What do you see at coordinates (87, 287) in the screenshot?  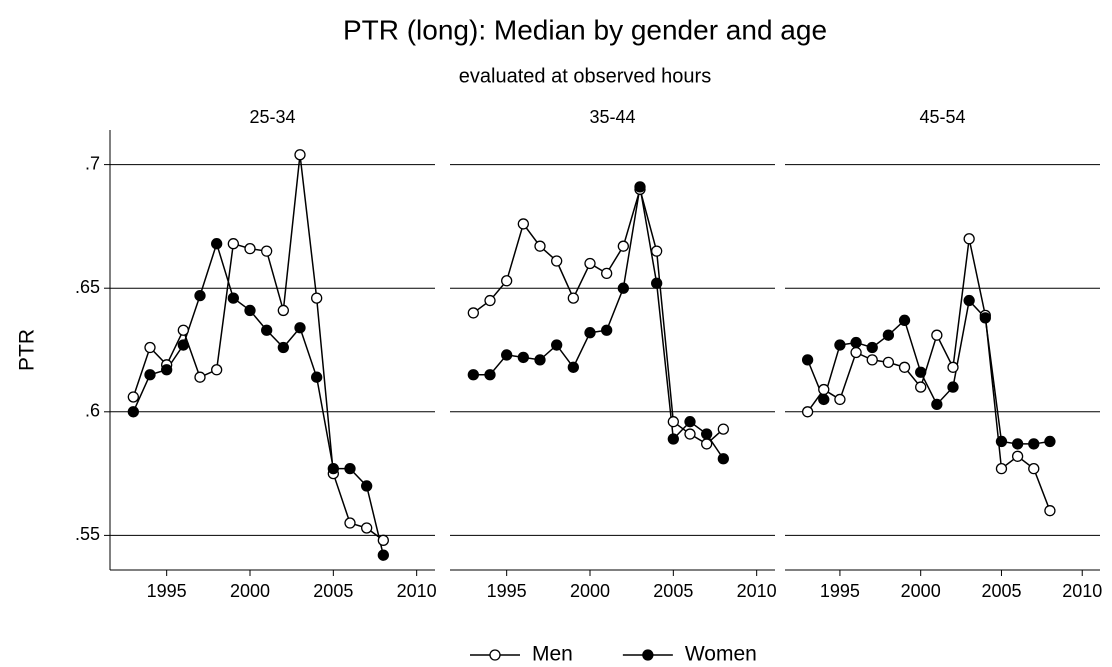 I see `y-tick-label: .65` at bounding box center [87, 287].